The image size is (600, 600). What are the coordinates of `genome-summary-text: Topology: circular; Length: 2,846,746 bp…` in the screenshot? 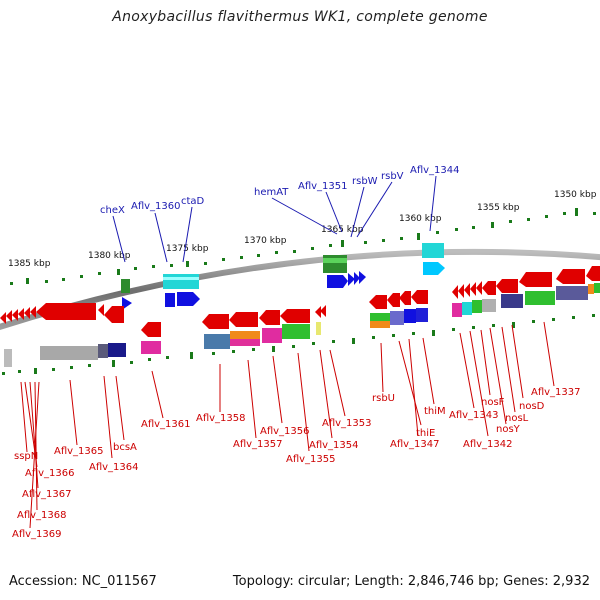 It's located at (411, 581).